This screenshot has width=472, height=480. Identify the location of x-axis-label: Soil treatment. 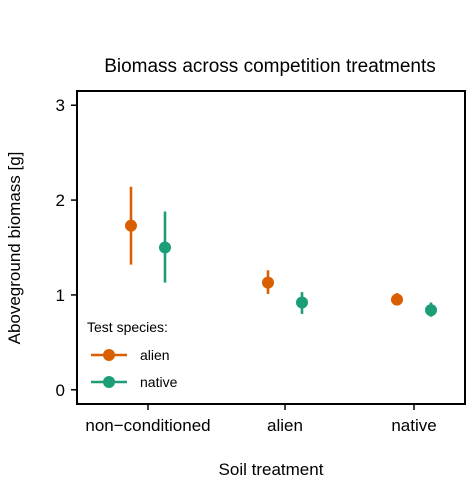
(271, 469).